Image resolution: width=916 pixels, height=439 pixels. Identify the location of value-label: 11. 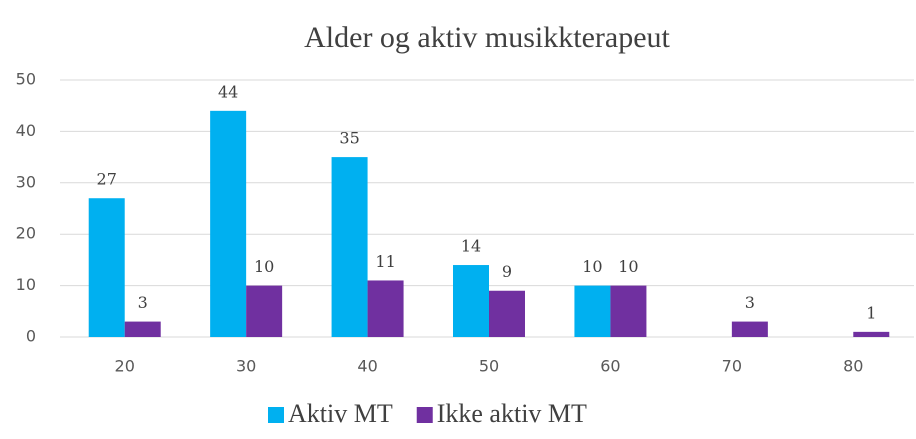
(385, 261).